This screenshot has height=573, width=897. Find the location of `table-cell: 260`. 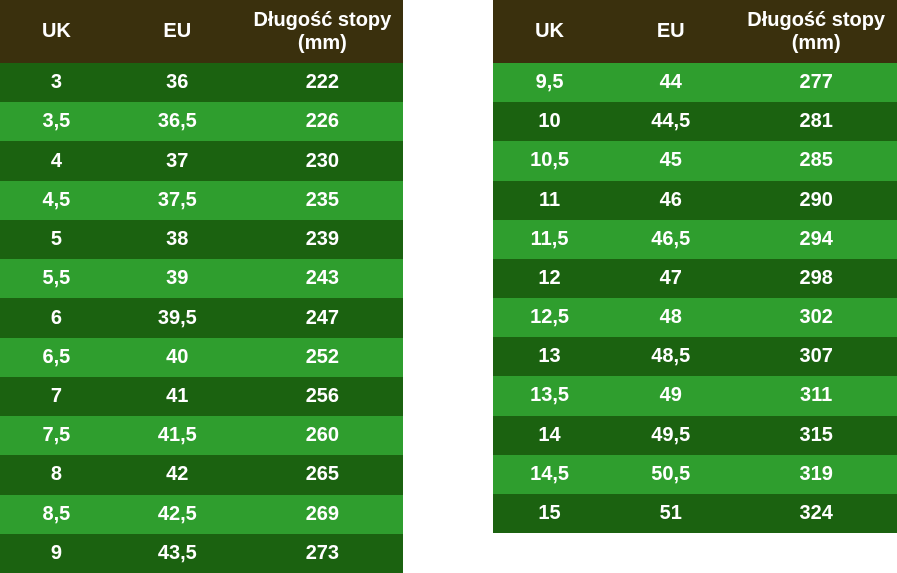

table-cell: 260 is located at coordinates (322, 435).